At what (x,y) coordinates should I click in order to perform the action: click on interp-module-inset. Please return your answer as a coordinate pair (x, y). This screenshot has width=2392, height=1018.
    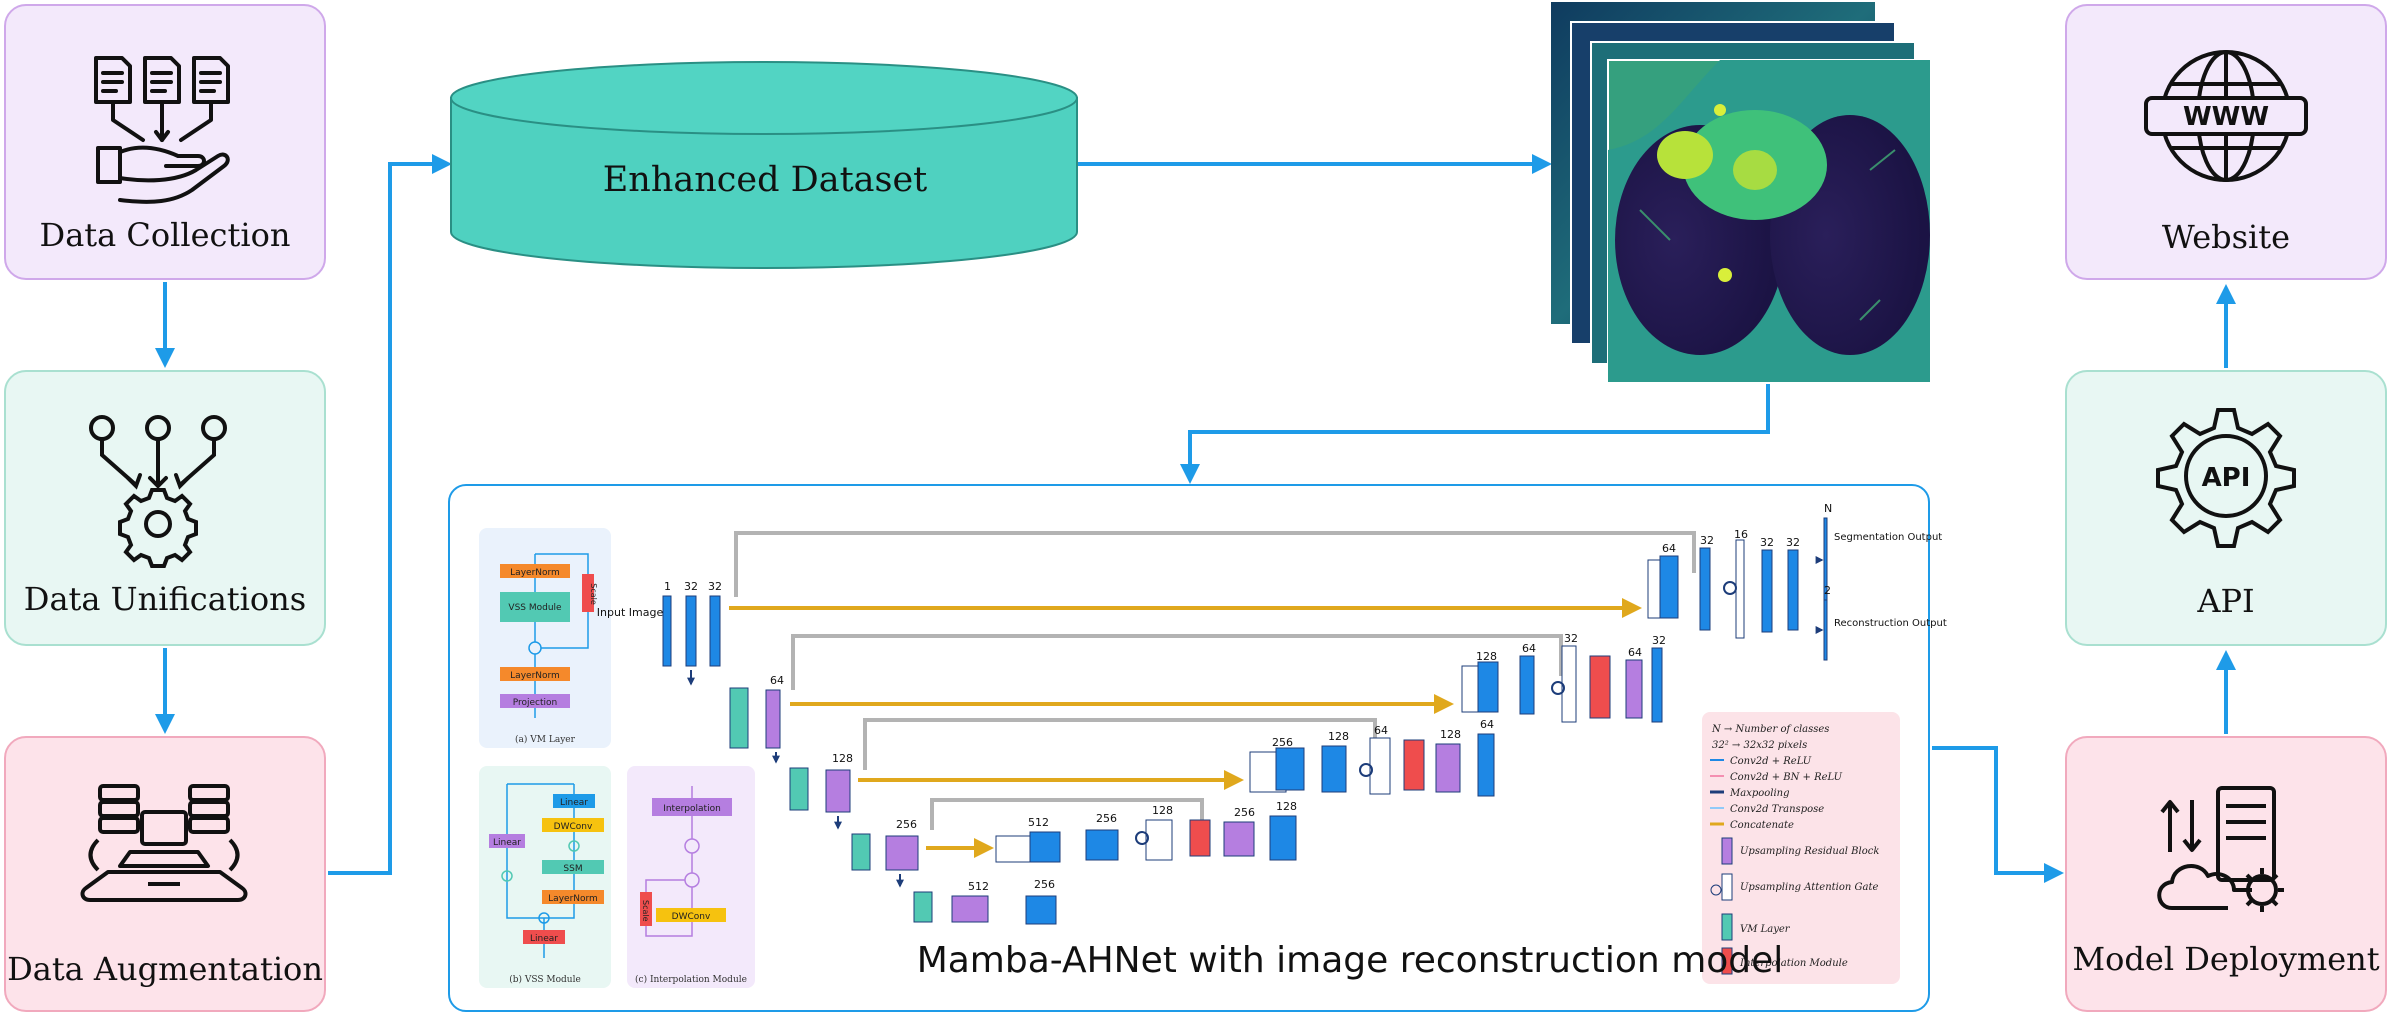
    Looking at the image, I should click on (691, 877).